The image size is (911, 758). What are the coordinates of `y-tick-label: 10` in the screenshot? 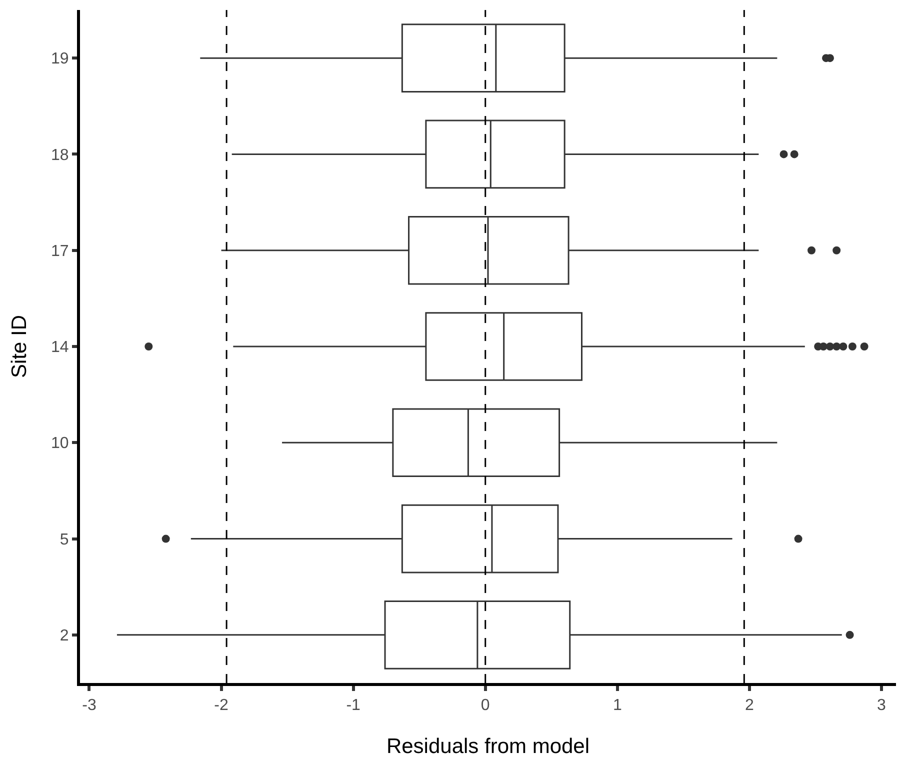 It's located at (60, 443).